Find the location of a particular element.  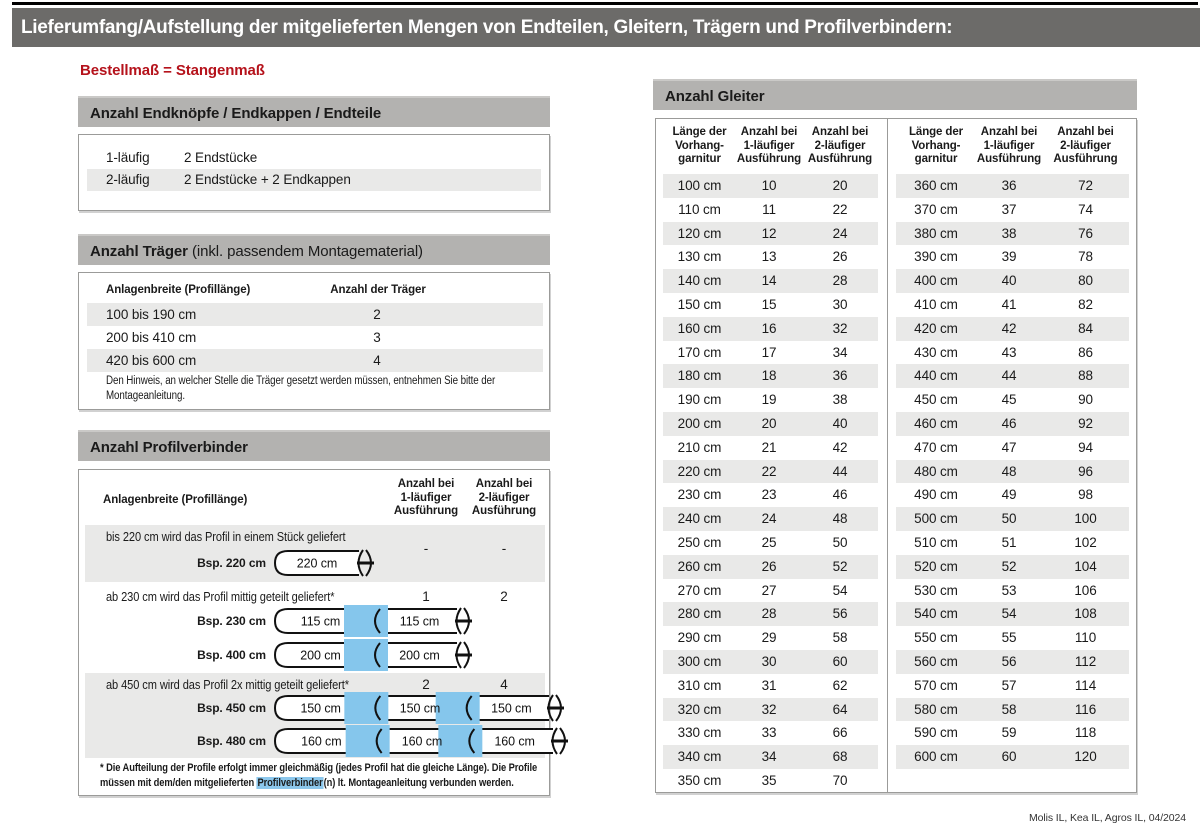

length-cell: 580 cm is located at coordinates (936, 709).